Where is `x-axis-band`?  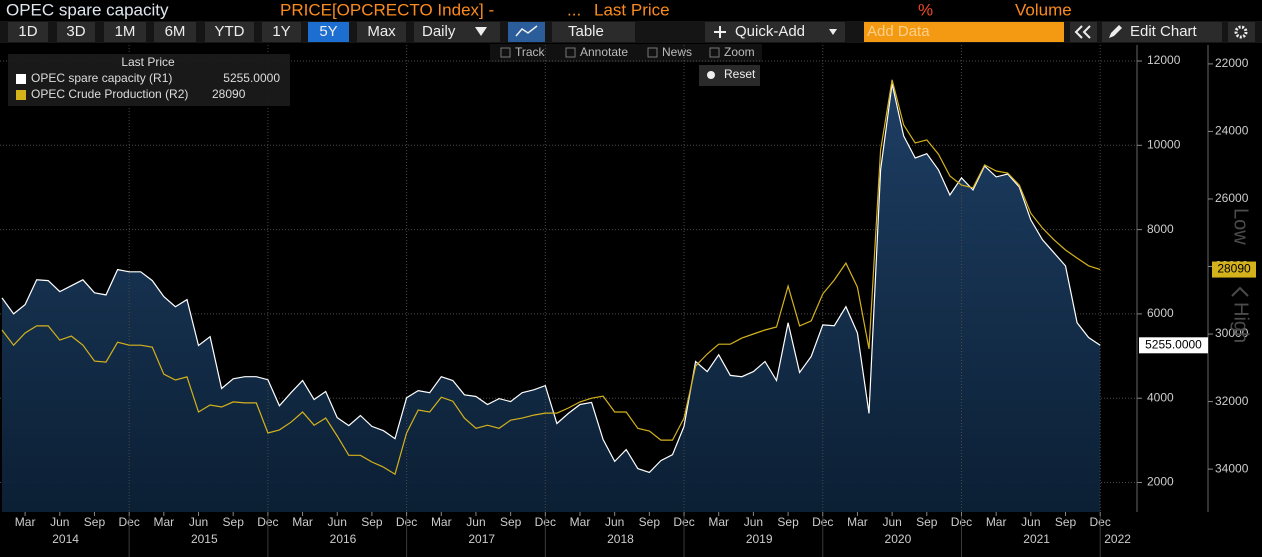
x-axis-band is located at coordinates (567, 534).